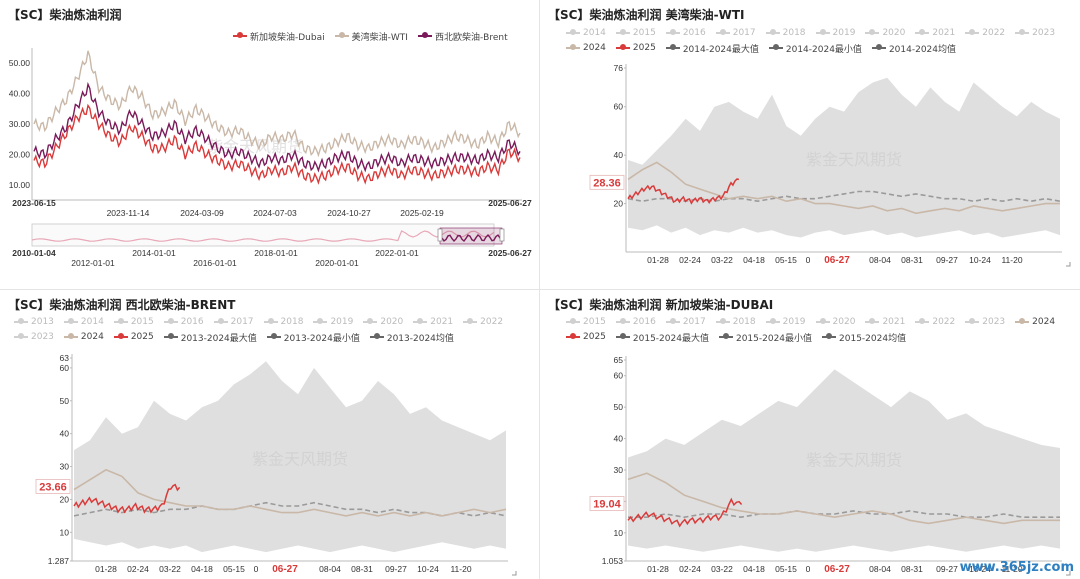 Image resolution: width=1080 pixels, height=579 pixels. I want to click on legend-item: 2023, so click(34, 337).